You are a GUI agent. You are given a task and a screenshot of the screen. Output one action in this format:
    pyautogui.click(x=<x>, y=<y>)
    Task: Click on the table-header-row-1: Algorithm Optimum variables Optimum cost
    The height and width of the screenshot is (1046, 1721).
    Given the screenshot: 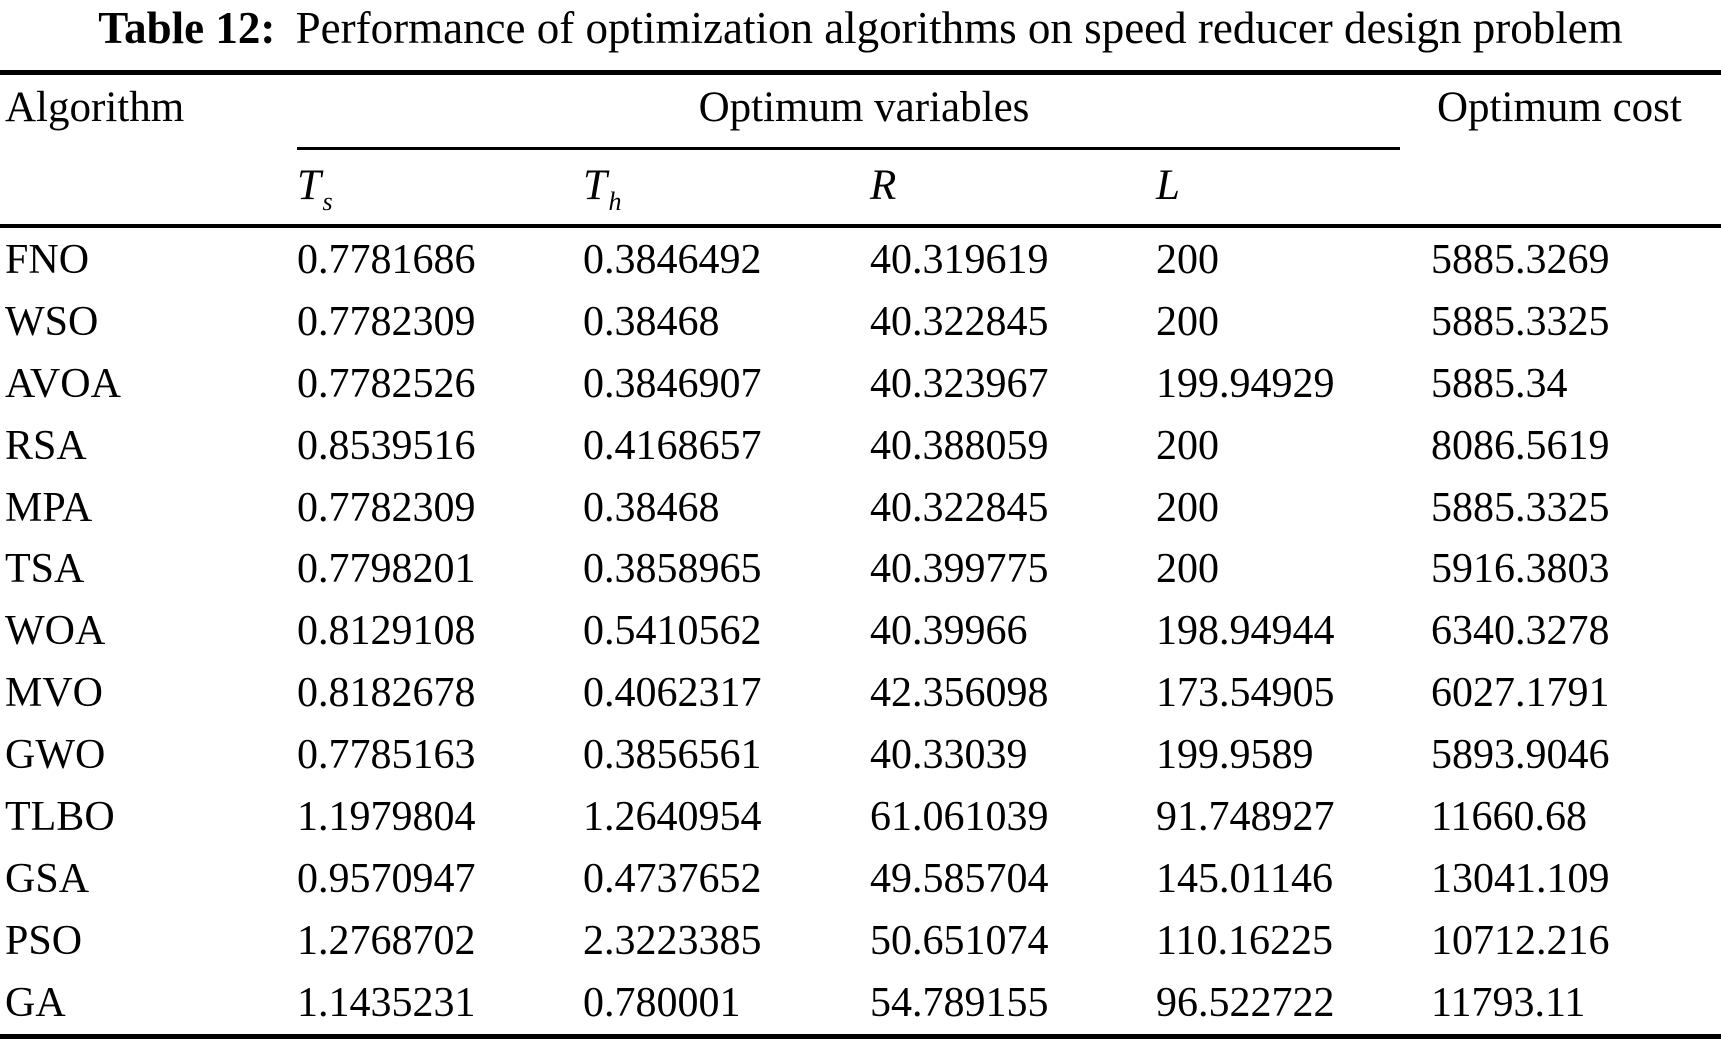 What is the action you would take?
    pyautogui.click(x=860, y=111)
    